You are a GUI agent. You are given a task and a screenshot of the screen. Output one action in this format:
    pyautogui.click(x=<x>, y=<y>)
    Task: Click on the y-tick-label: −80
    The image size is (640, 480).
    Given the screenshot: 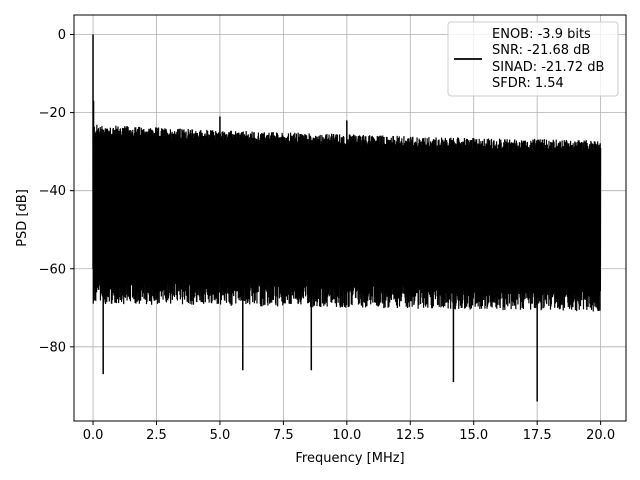 What is the action you would take?
    pyautogui.click(x=52, y=347)
    